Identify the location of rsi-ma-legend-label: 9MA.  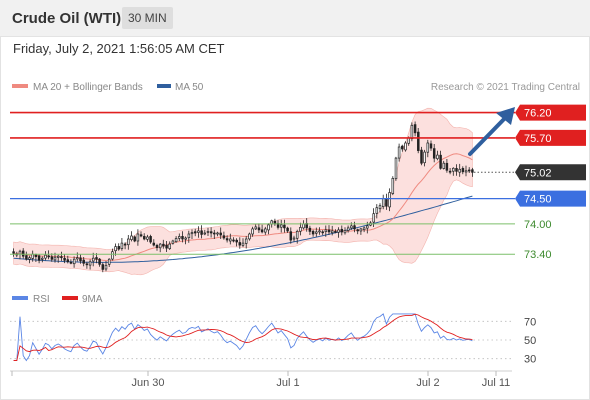
(92, 299).